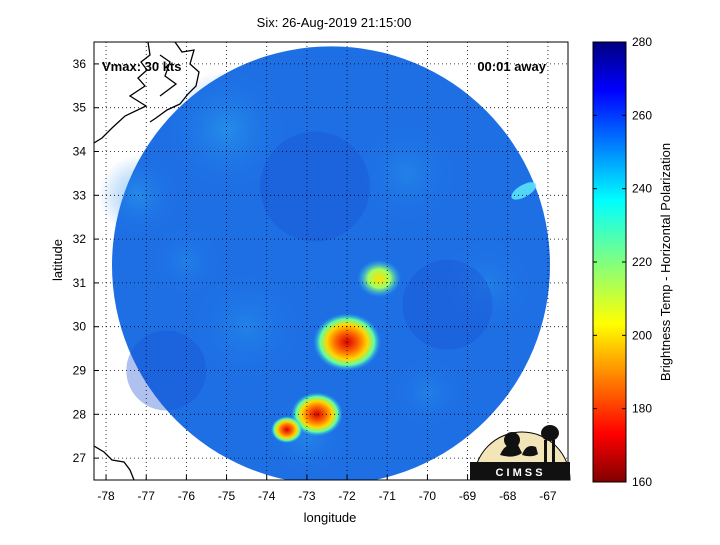  Describe the element at coordinates (609, 262) in the screenshot. I see `colorbar` at that location.